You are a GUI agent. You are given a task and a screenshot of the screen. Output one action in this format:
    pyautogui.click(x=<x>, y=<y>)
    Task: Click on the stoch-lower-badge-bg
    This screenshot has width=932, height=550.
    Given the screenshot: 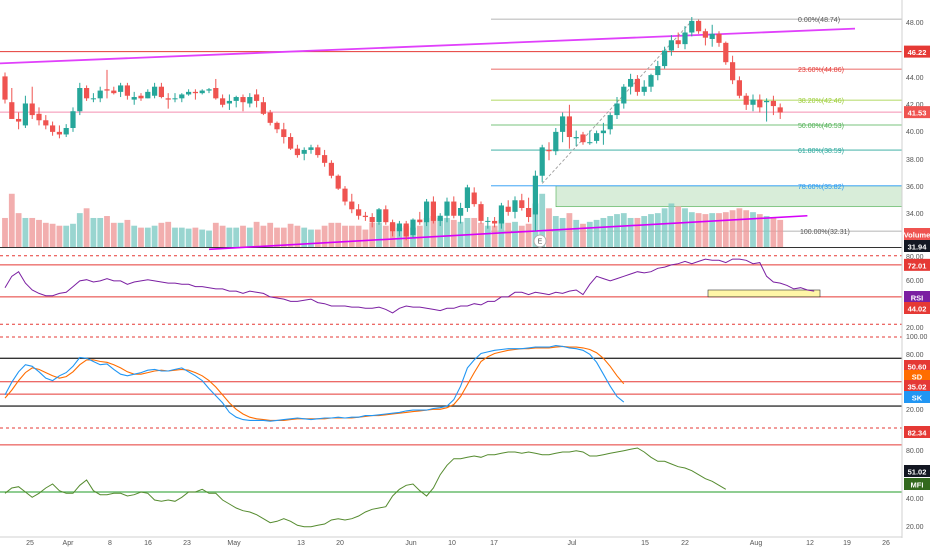 What is the action you would take?
    pyautogui.click(x=917, y=386)
    